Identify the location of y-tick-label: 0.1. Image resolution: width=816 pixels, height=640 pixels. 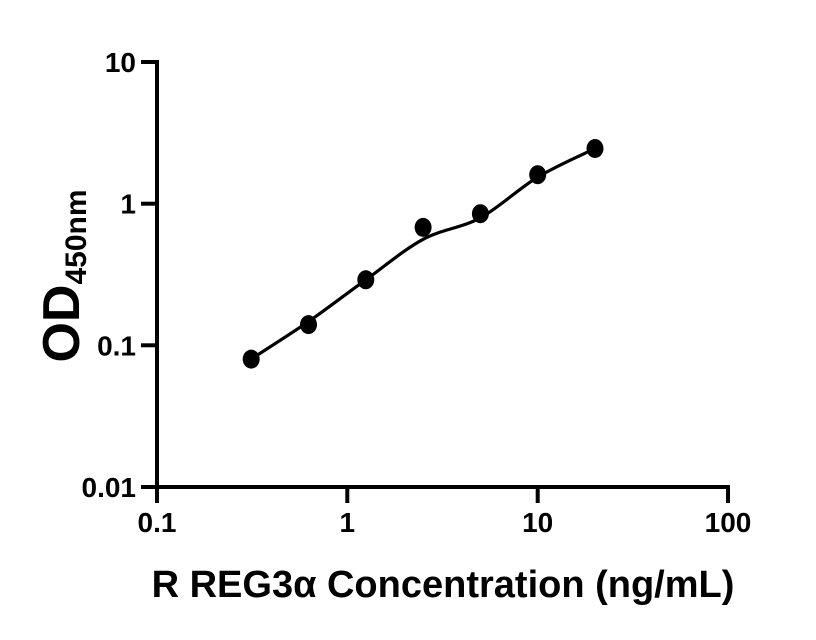
(116, 345).